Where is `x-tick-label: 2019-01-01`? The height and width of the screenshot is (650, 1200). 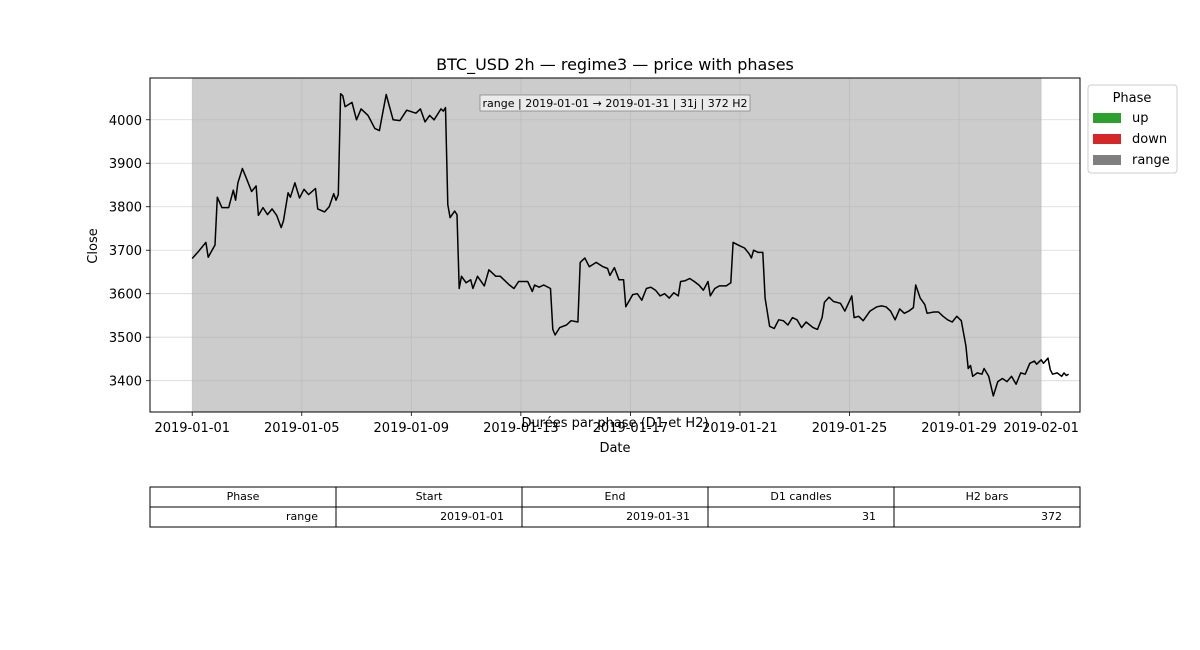 x-tick-label: 2019-01-01 is located at coordinates (192, 428).